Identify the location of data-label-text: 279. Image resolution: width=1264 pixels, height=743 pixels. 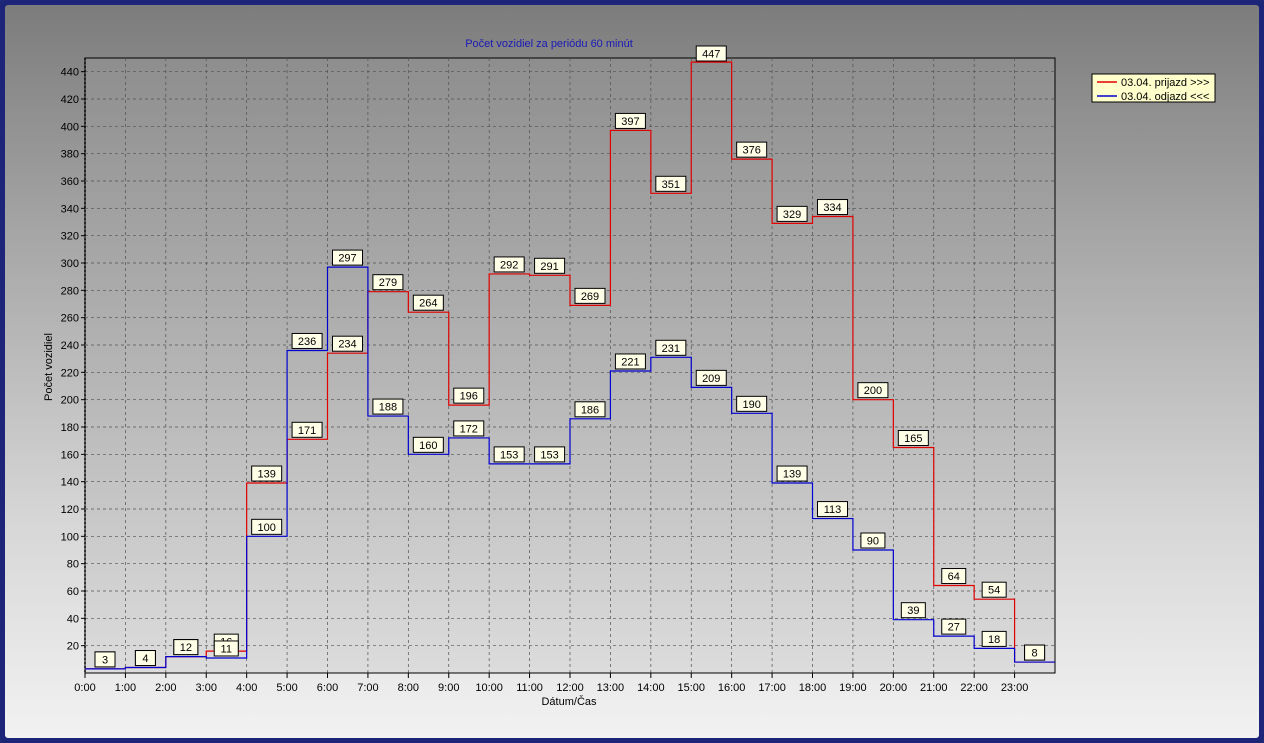
(388, 283).